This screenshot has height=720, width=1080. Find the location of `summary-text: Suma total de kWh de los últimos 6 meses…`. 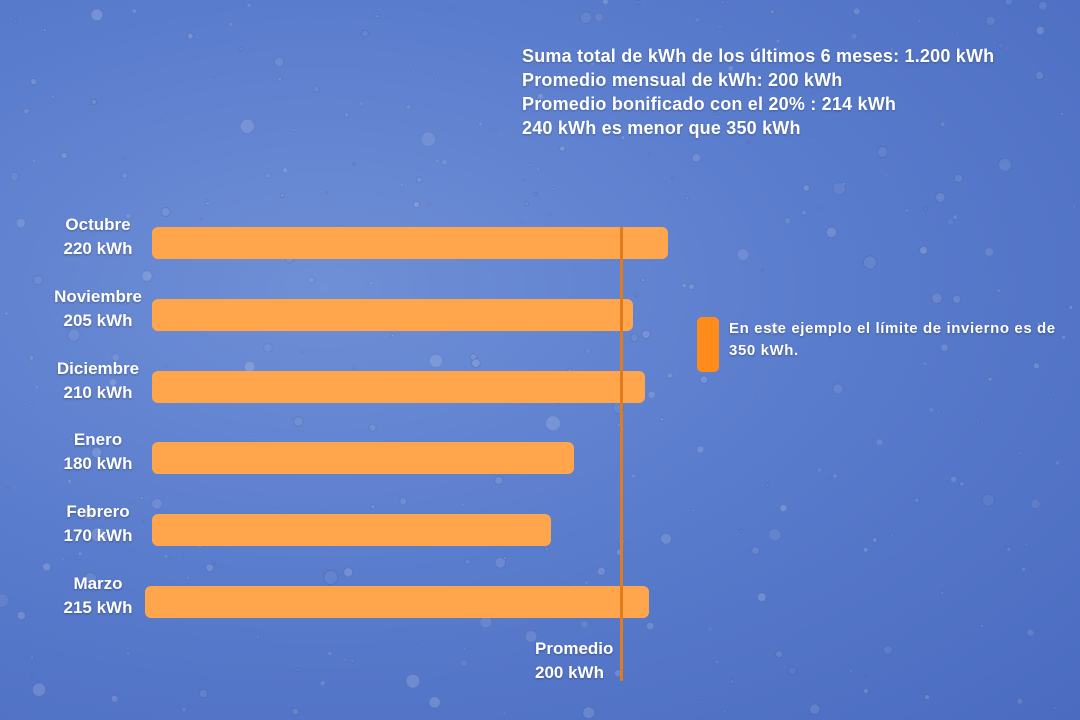

summary-text: Suma total de kWh de los últimos 6 meses… is located at coordinates (758, 92).